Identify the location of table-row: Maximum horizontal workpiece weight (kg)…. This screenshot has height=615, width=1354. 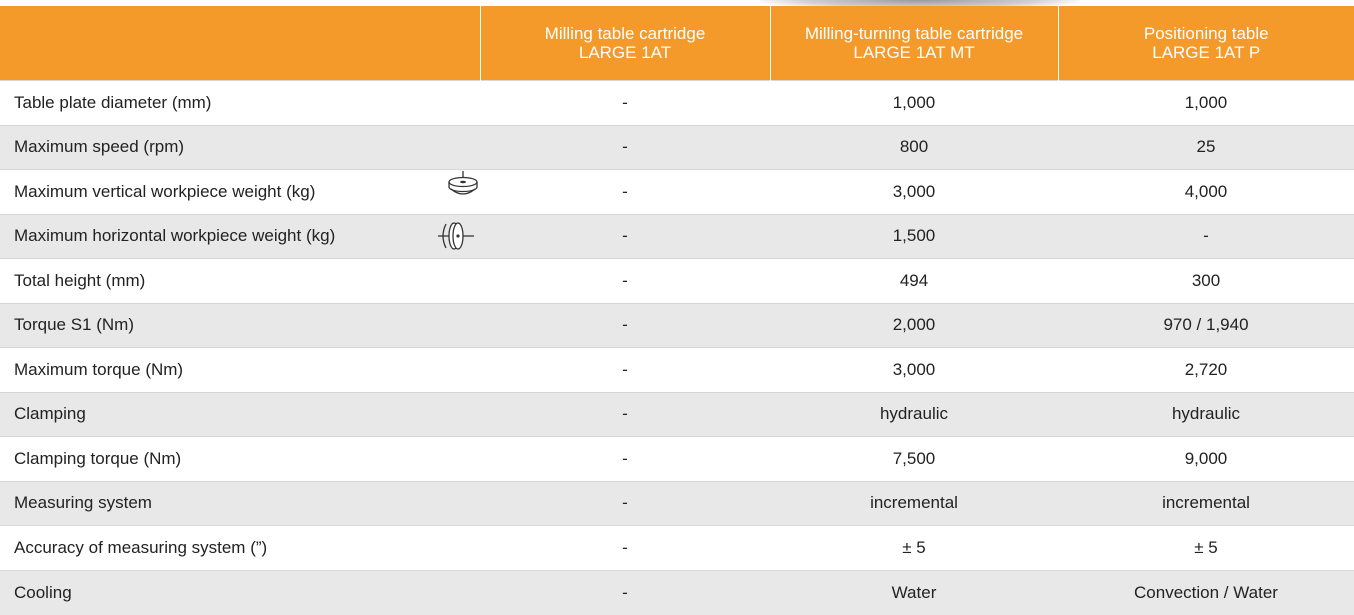
(677, 236).